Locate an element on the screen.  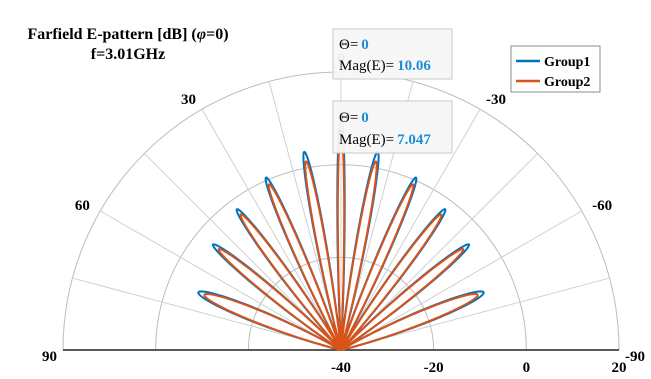
angle-tick-label: -90 is located at coordinates (635, 357).